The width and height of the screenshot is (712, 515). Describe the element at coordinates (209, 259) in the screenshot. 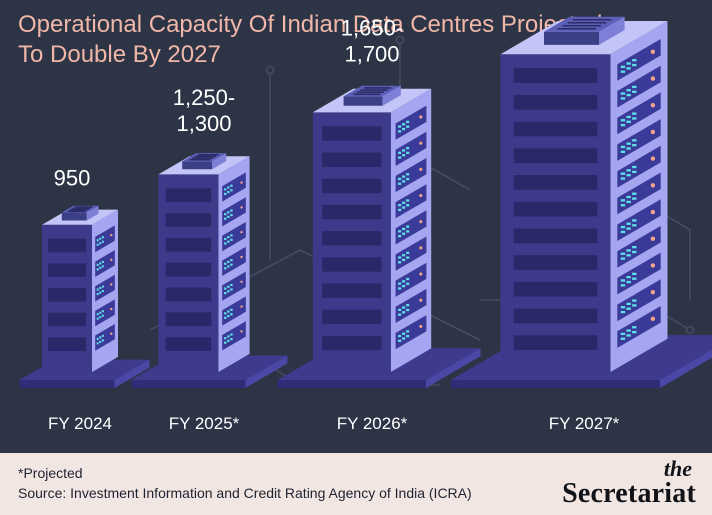

I see `bar-server-2: 1,250-1,300 FY 2025*` at that location.